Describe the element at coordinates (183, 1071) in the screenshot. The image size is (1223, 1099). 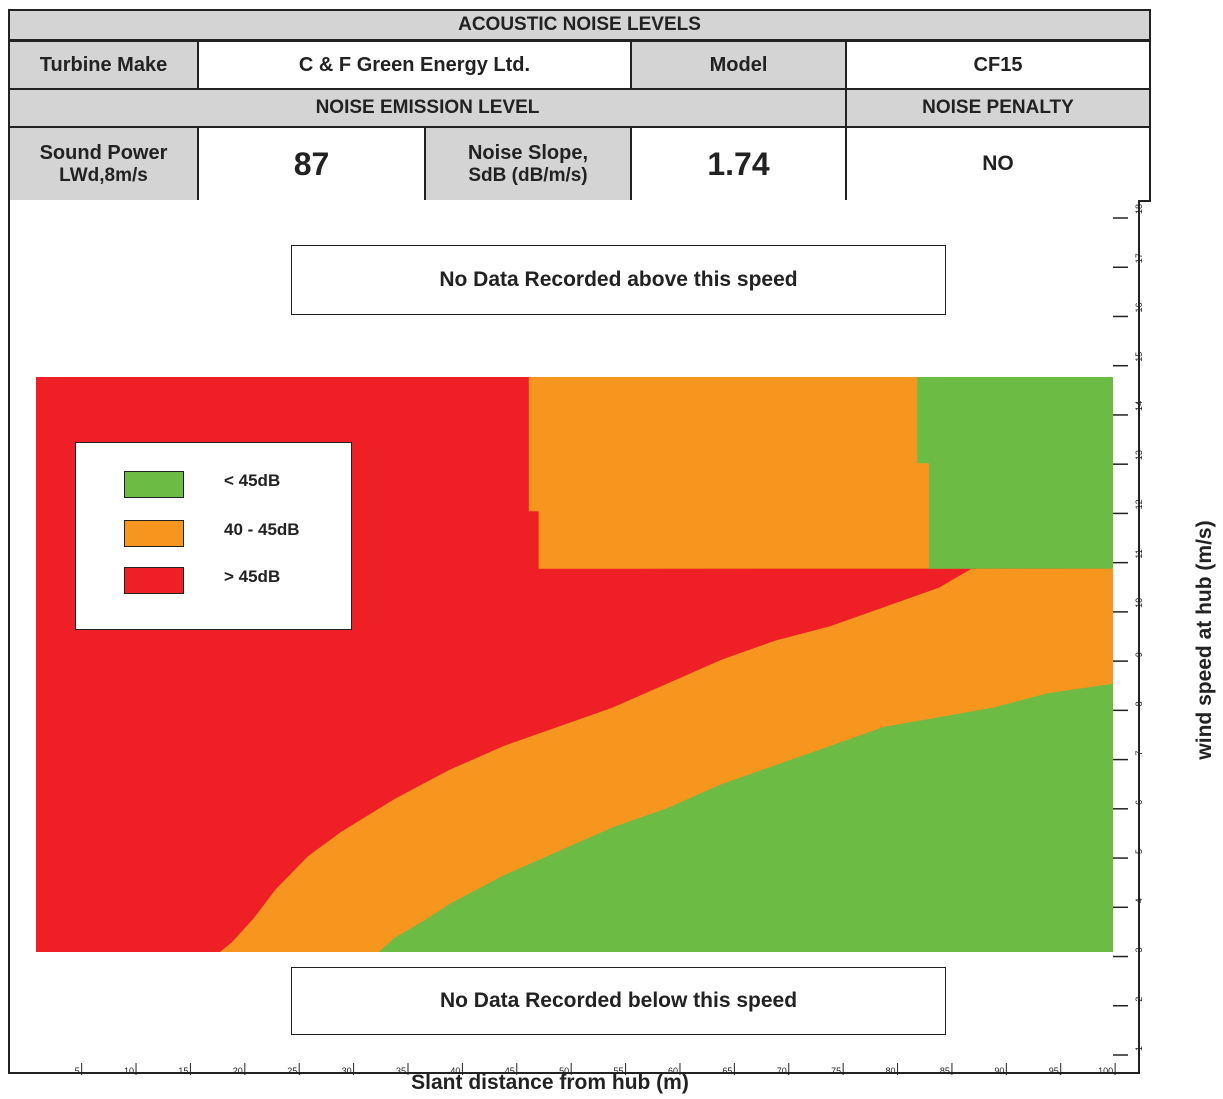
I see `x-tick-label: 15` at that location.